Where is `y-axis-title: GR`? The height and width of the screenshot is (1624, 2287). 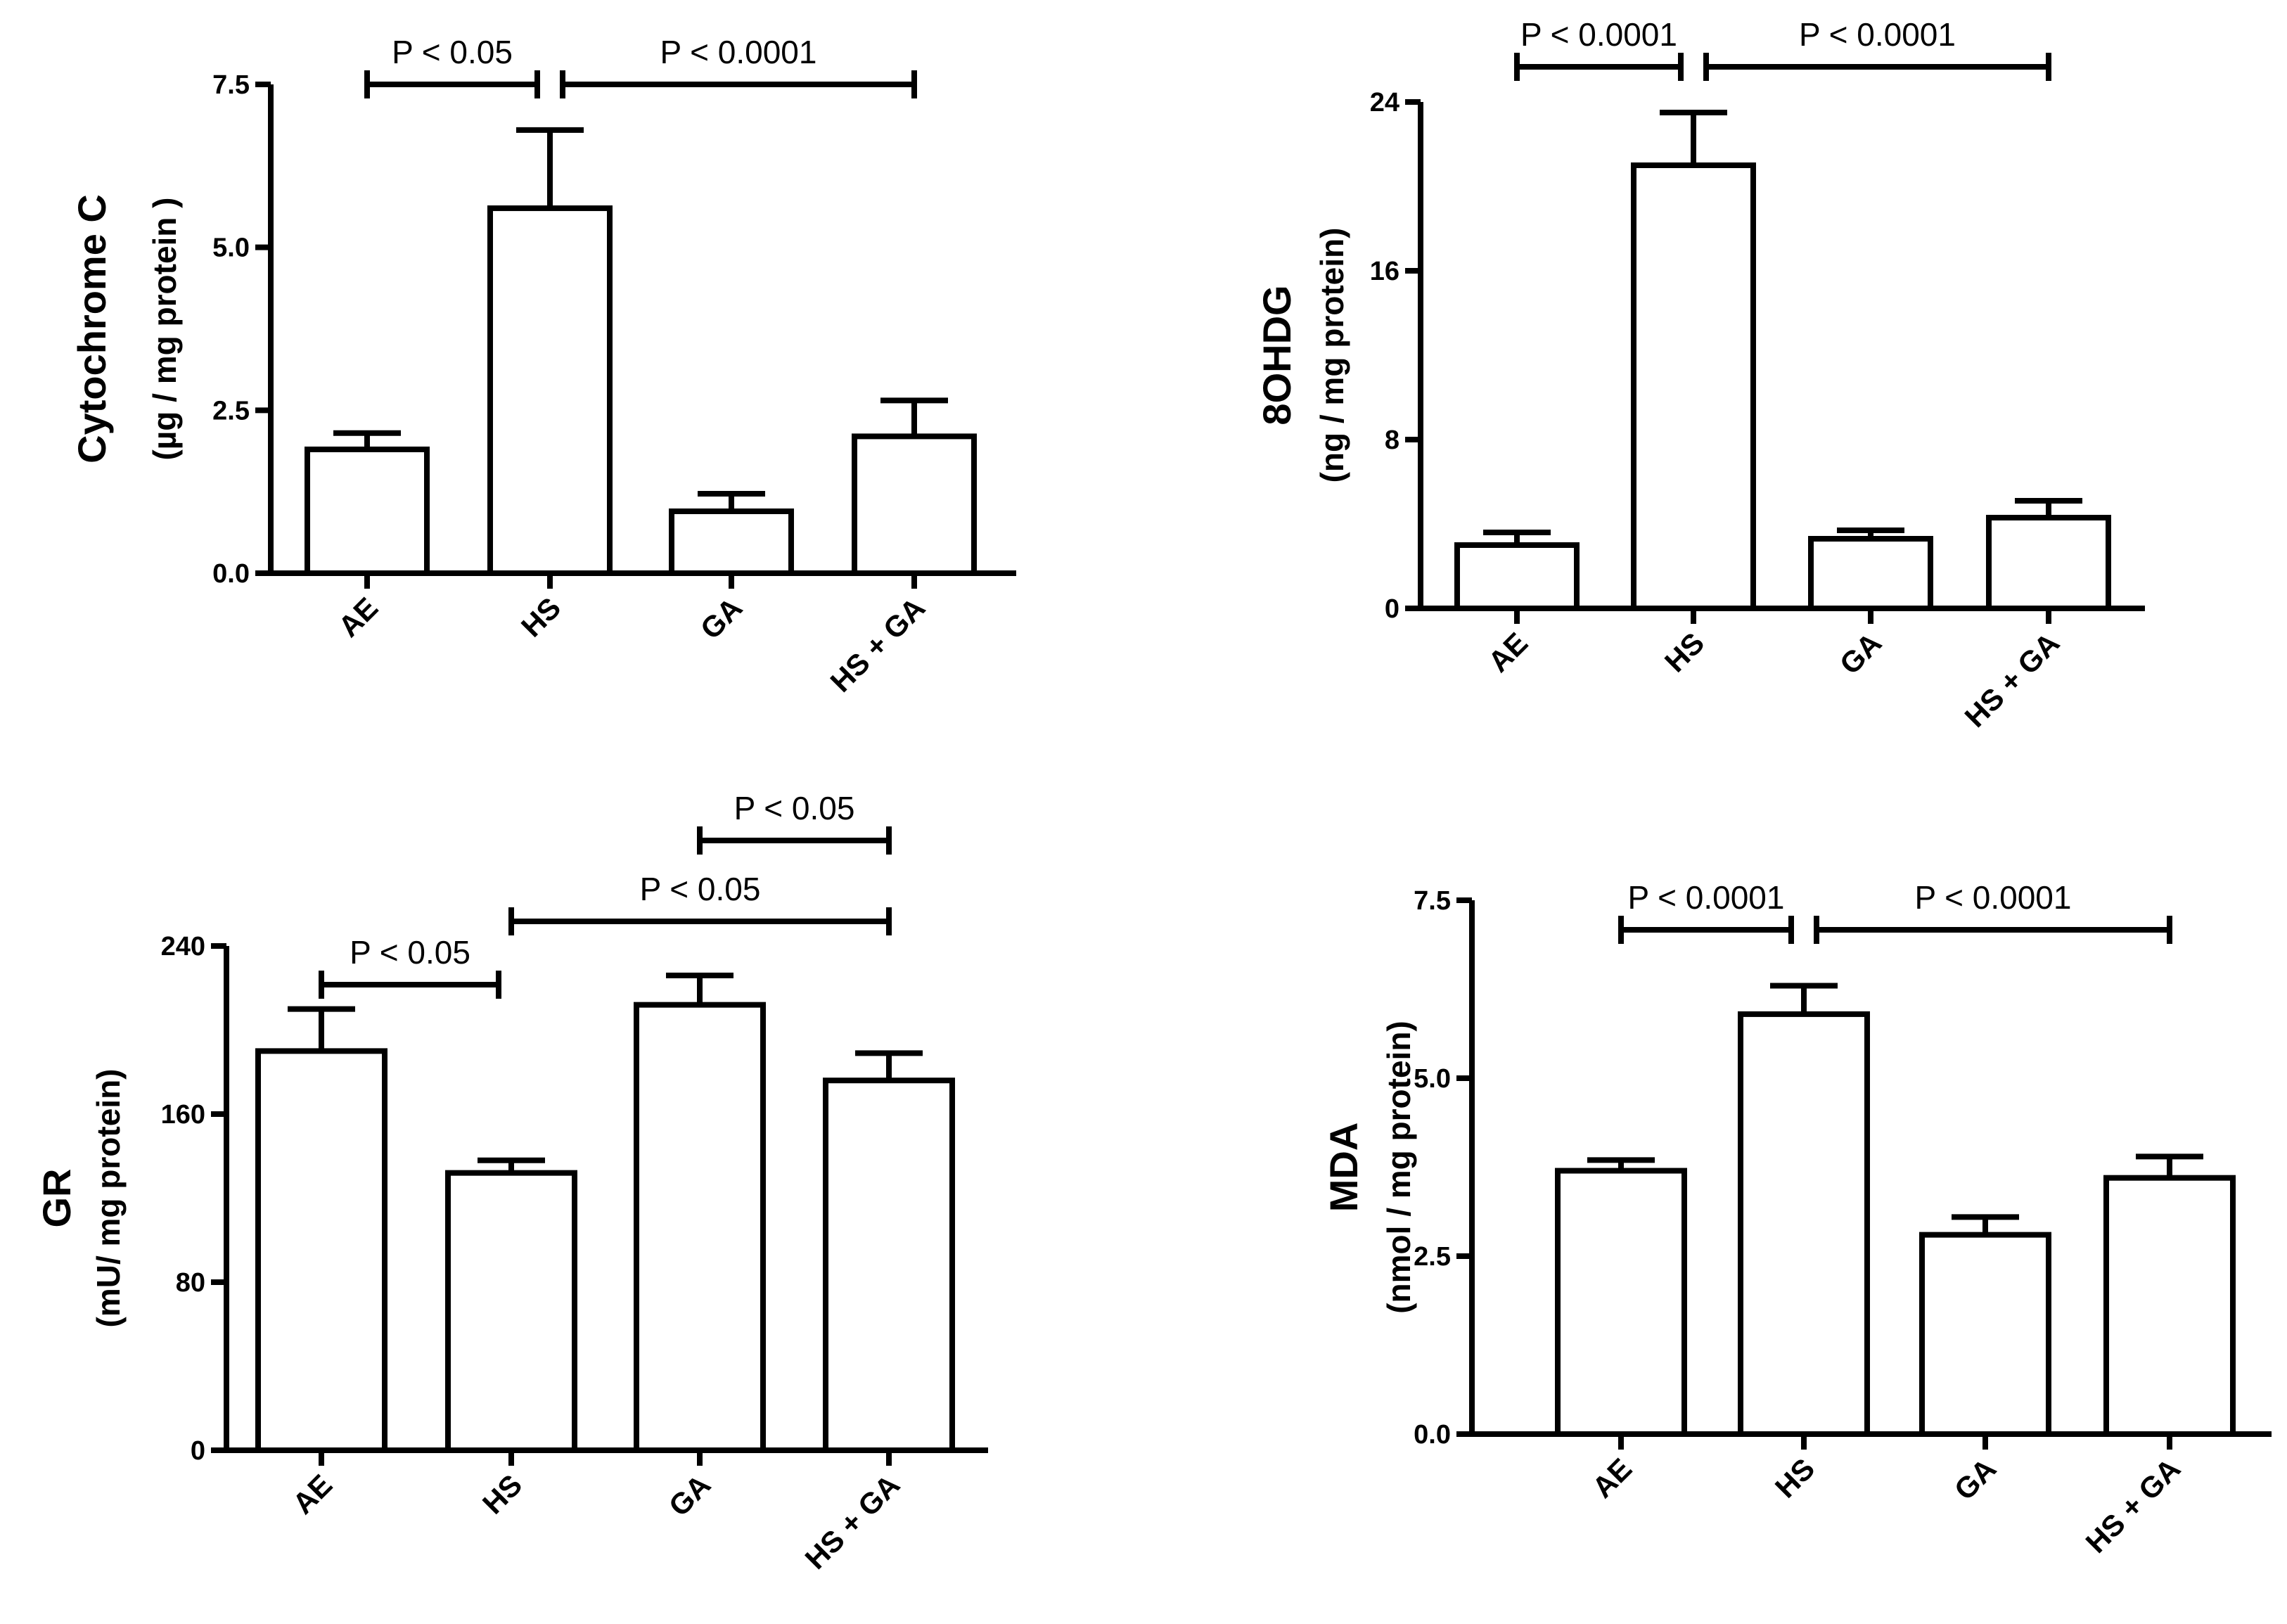 y-axis-title: GR is located at coordinates (56, 1198).